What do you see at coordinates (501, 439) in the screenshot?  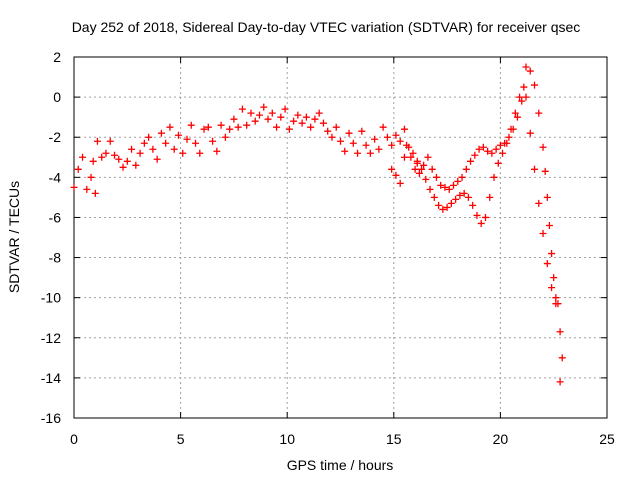 I see `x-tick-label: 20` at bounding box center [501, 439].